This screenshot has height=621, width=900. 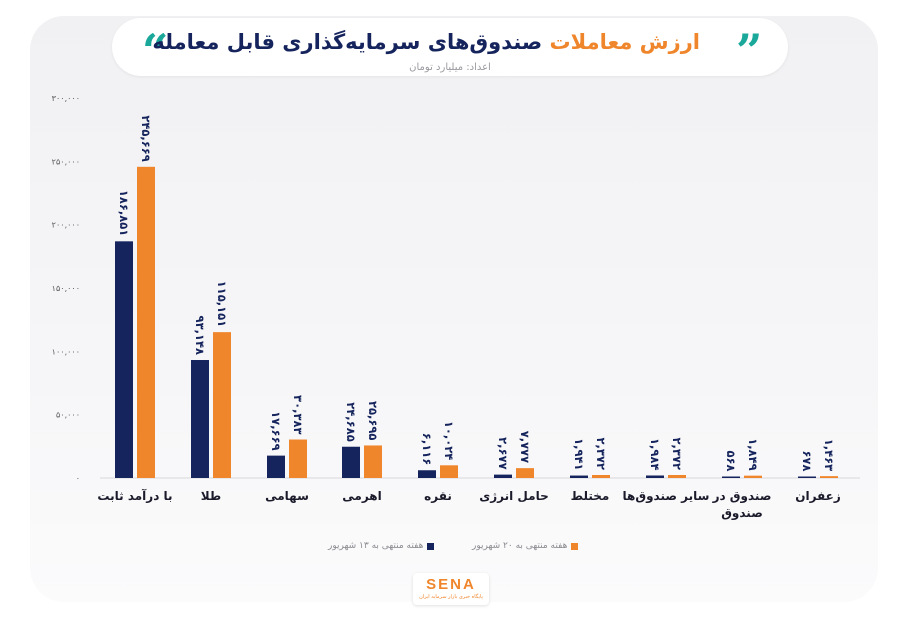 I want to click on legend-label-week20: هفته منتهی به ۲۰ شهریور, so click(x=520, y=546).